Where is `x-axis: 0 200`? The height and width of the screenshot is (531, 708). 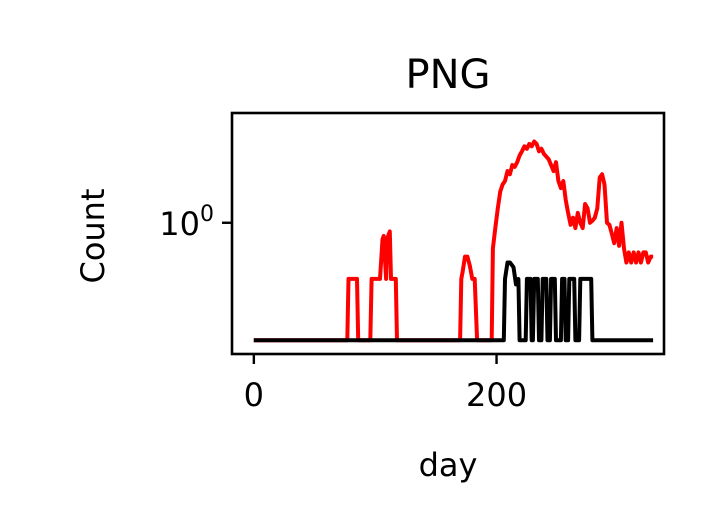 x-axis: 0 200 is located at coordinates (385, 384).